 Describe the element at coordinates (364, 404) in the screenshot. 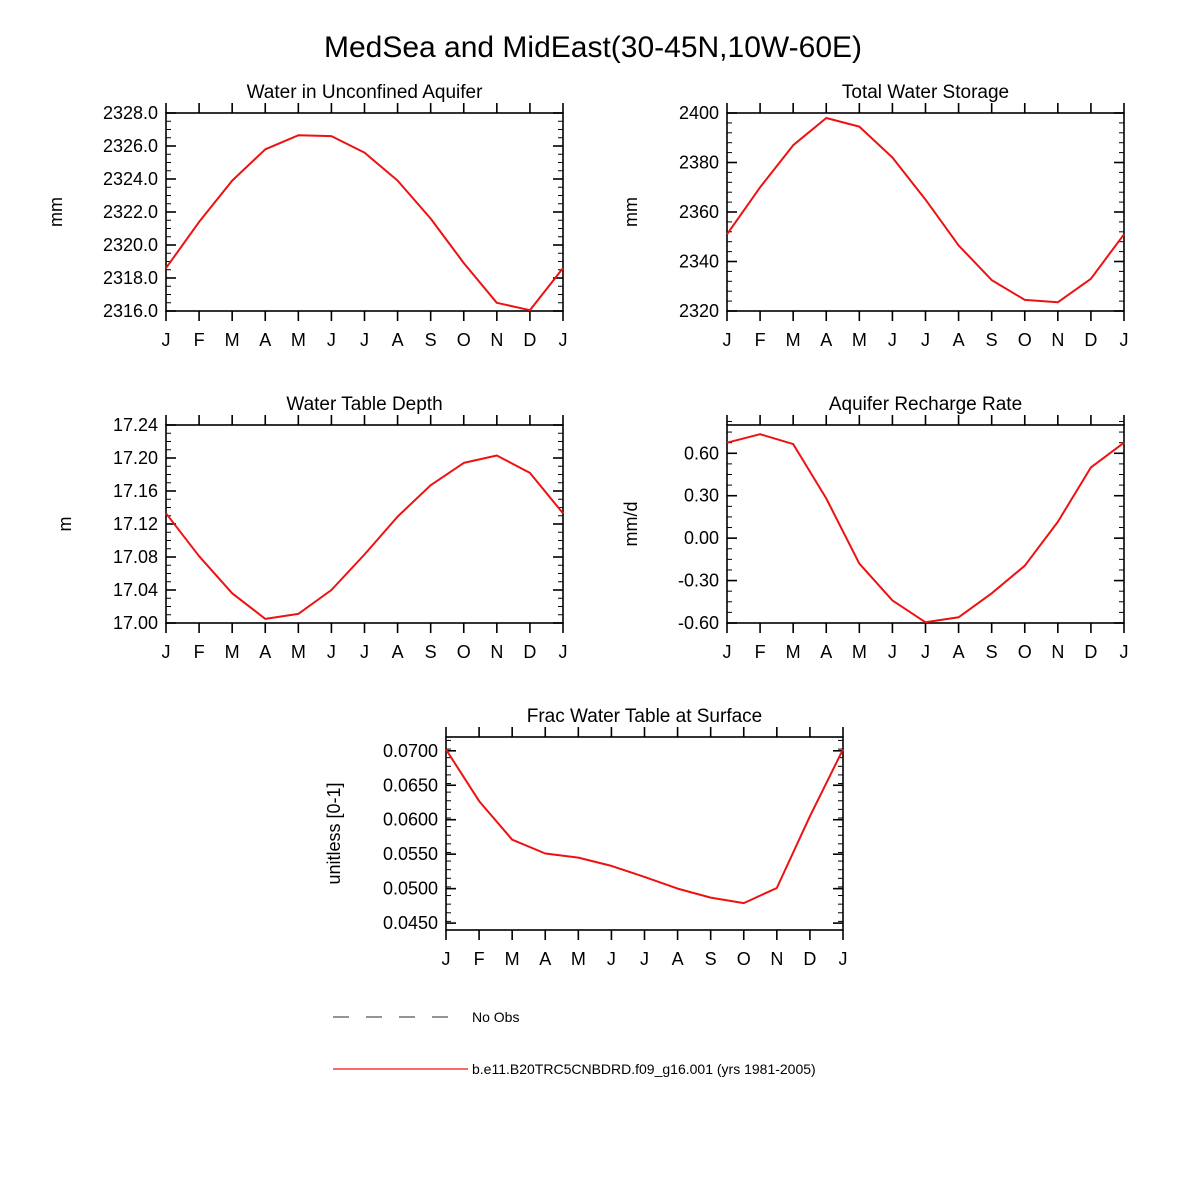

I see `panel-title: Water Table Depth` at that location.